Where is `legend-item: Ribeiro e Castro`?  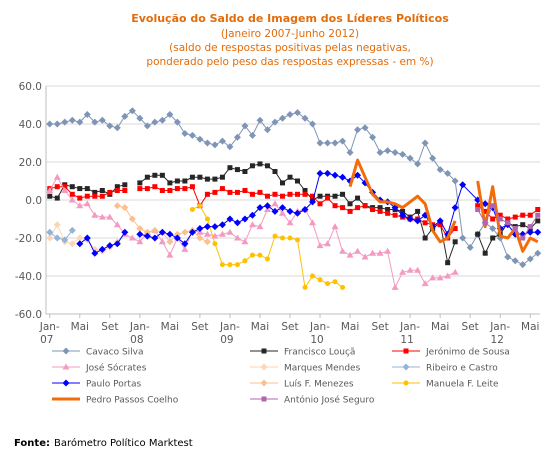 legend-item: Ribeiro e Castro is located at coordinates (445, 368).